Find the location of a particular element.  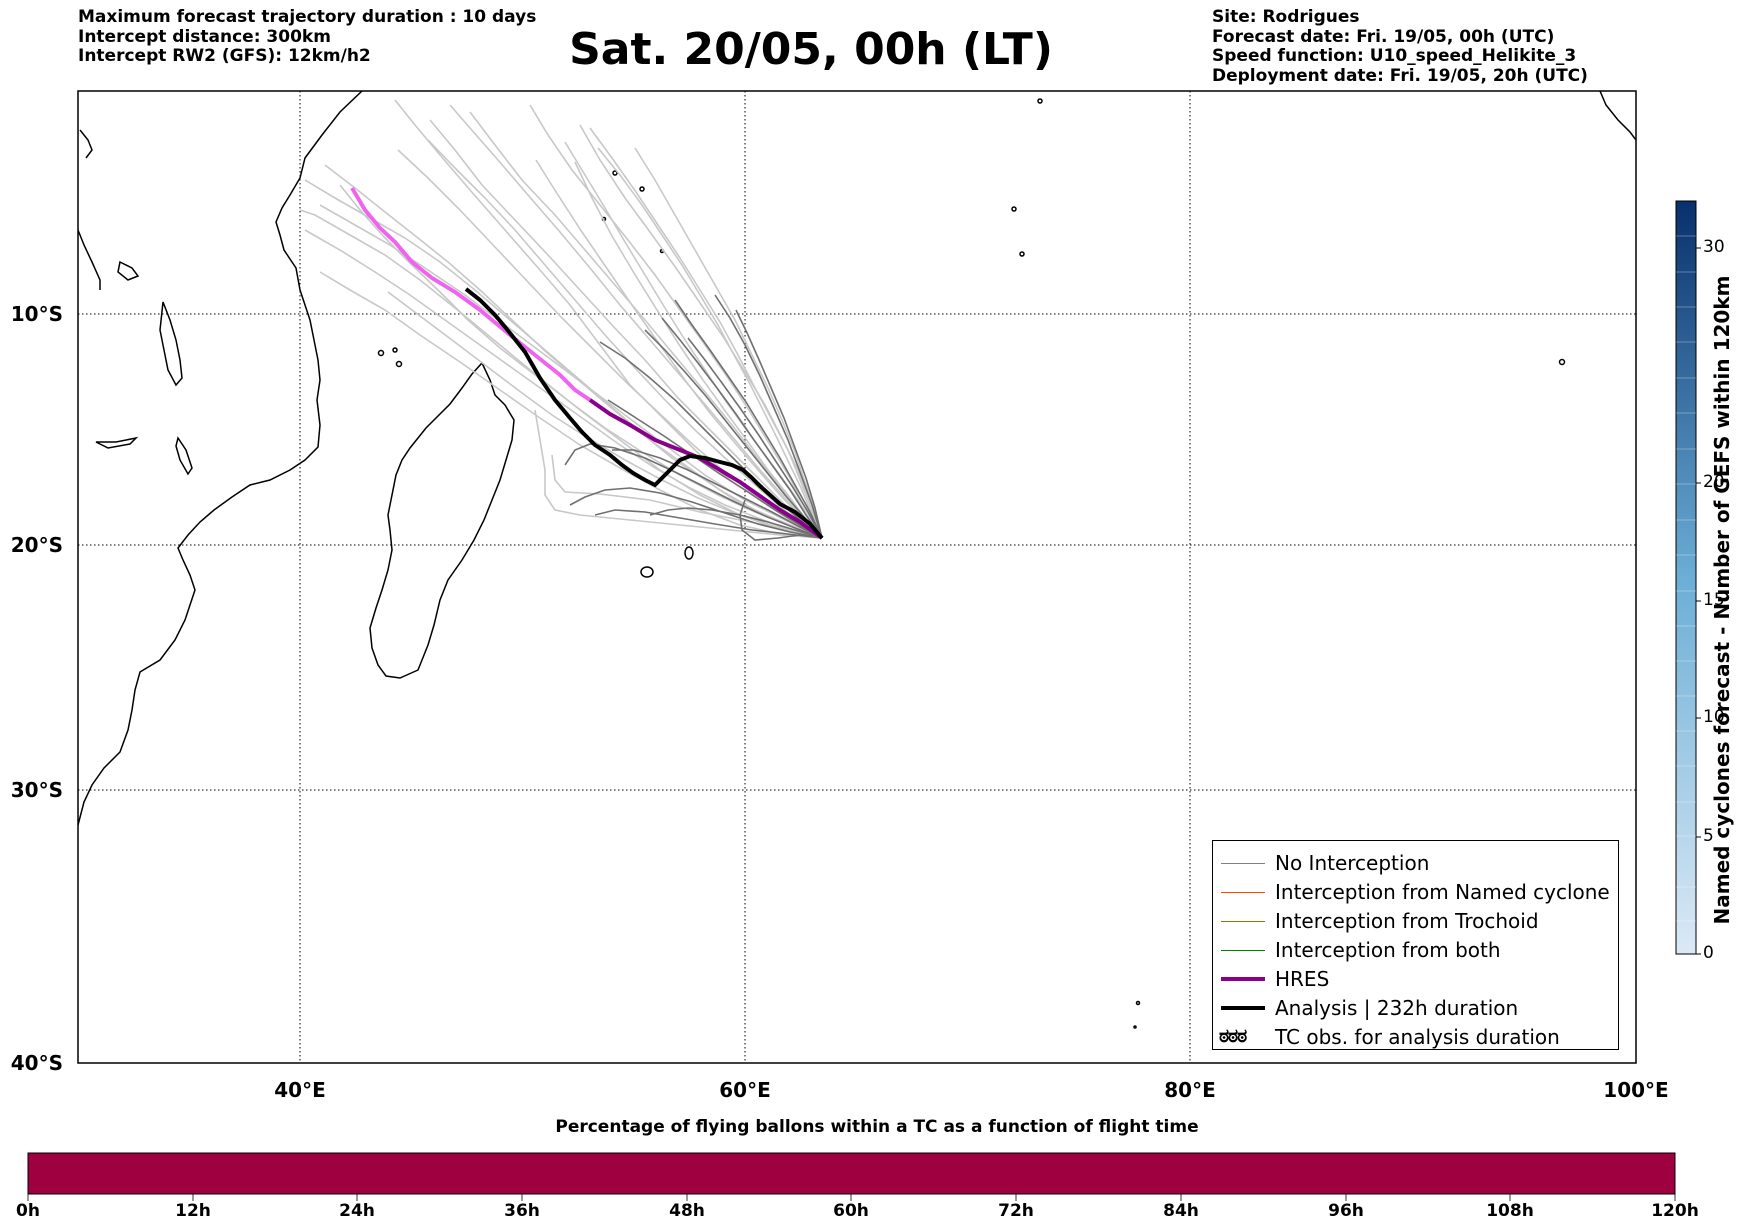

cbar-tick-5: 5 is located at coordinates (1708, 836).